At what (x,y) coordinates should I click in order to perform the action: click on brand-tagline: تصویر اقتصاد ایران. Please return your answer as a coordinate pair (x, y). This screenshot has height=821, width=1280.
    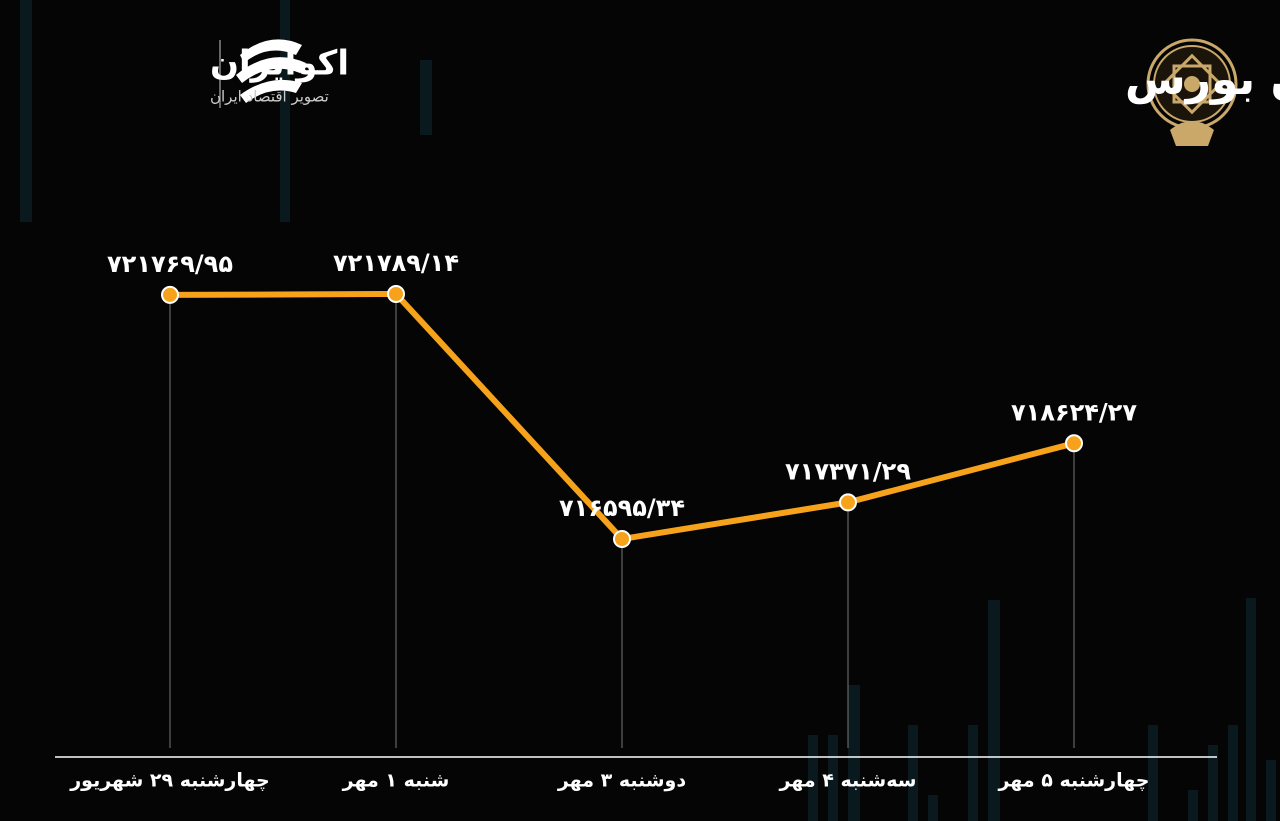
    Looking at the image, I should click on (269, 97).